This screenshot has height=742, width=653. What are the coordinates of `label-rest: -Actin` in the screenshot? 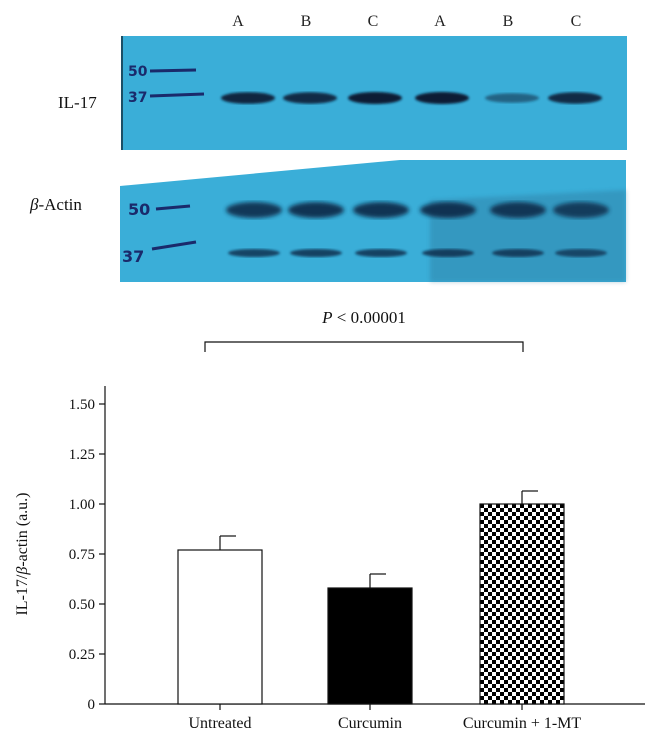 It's located at (60, 204).